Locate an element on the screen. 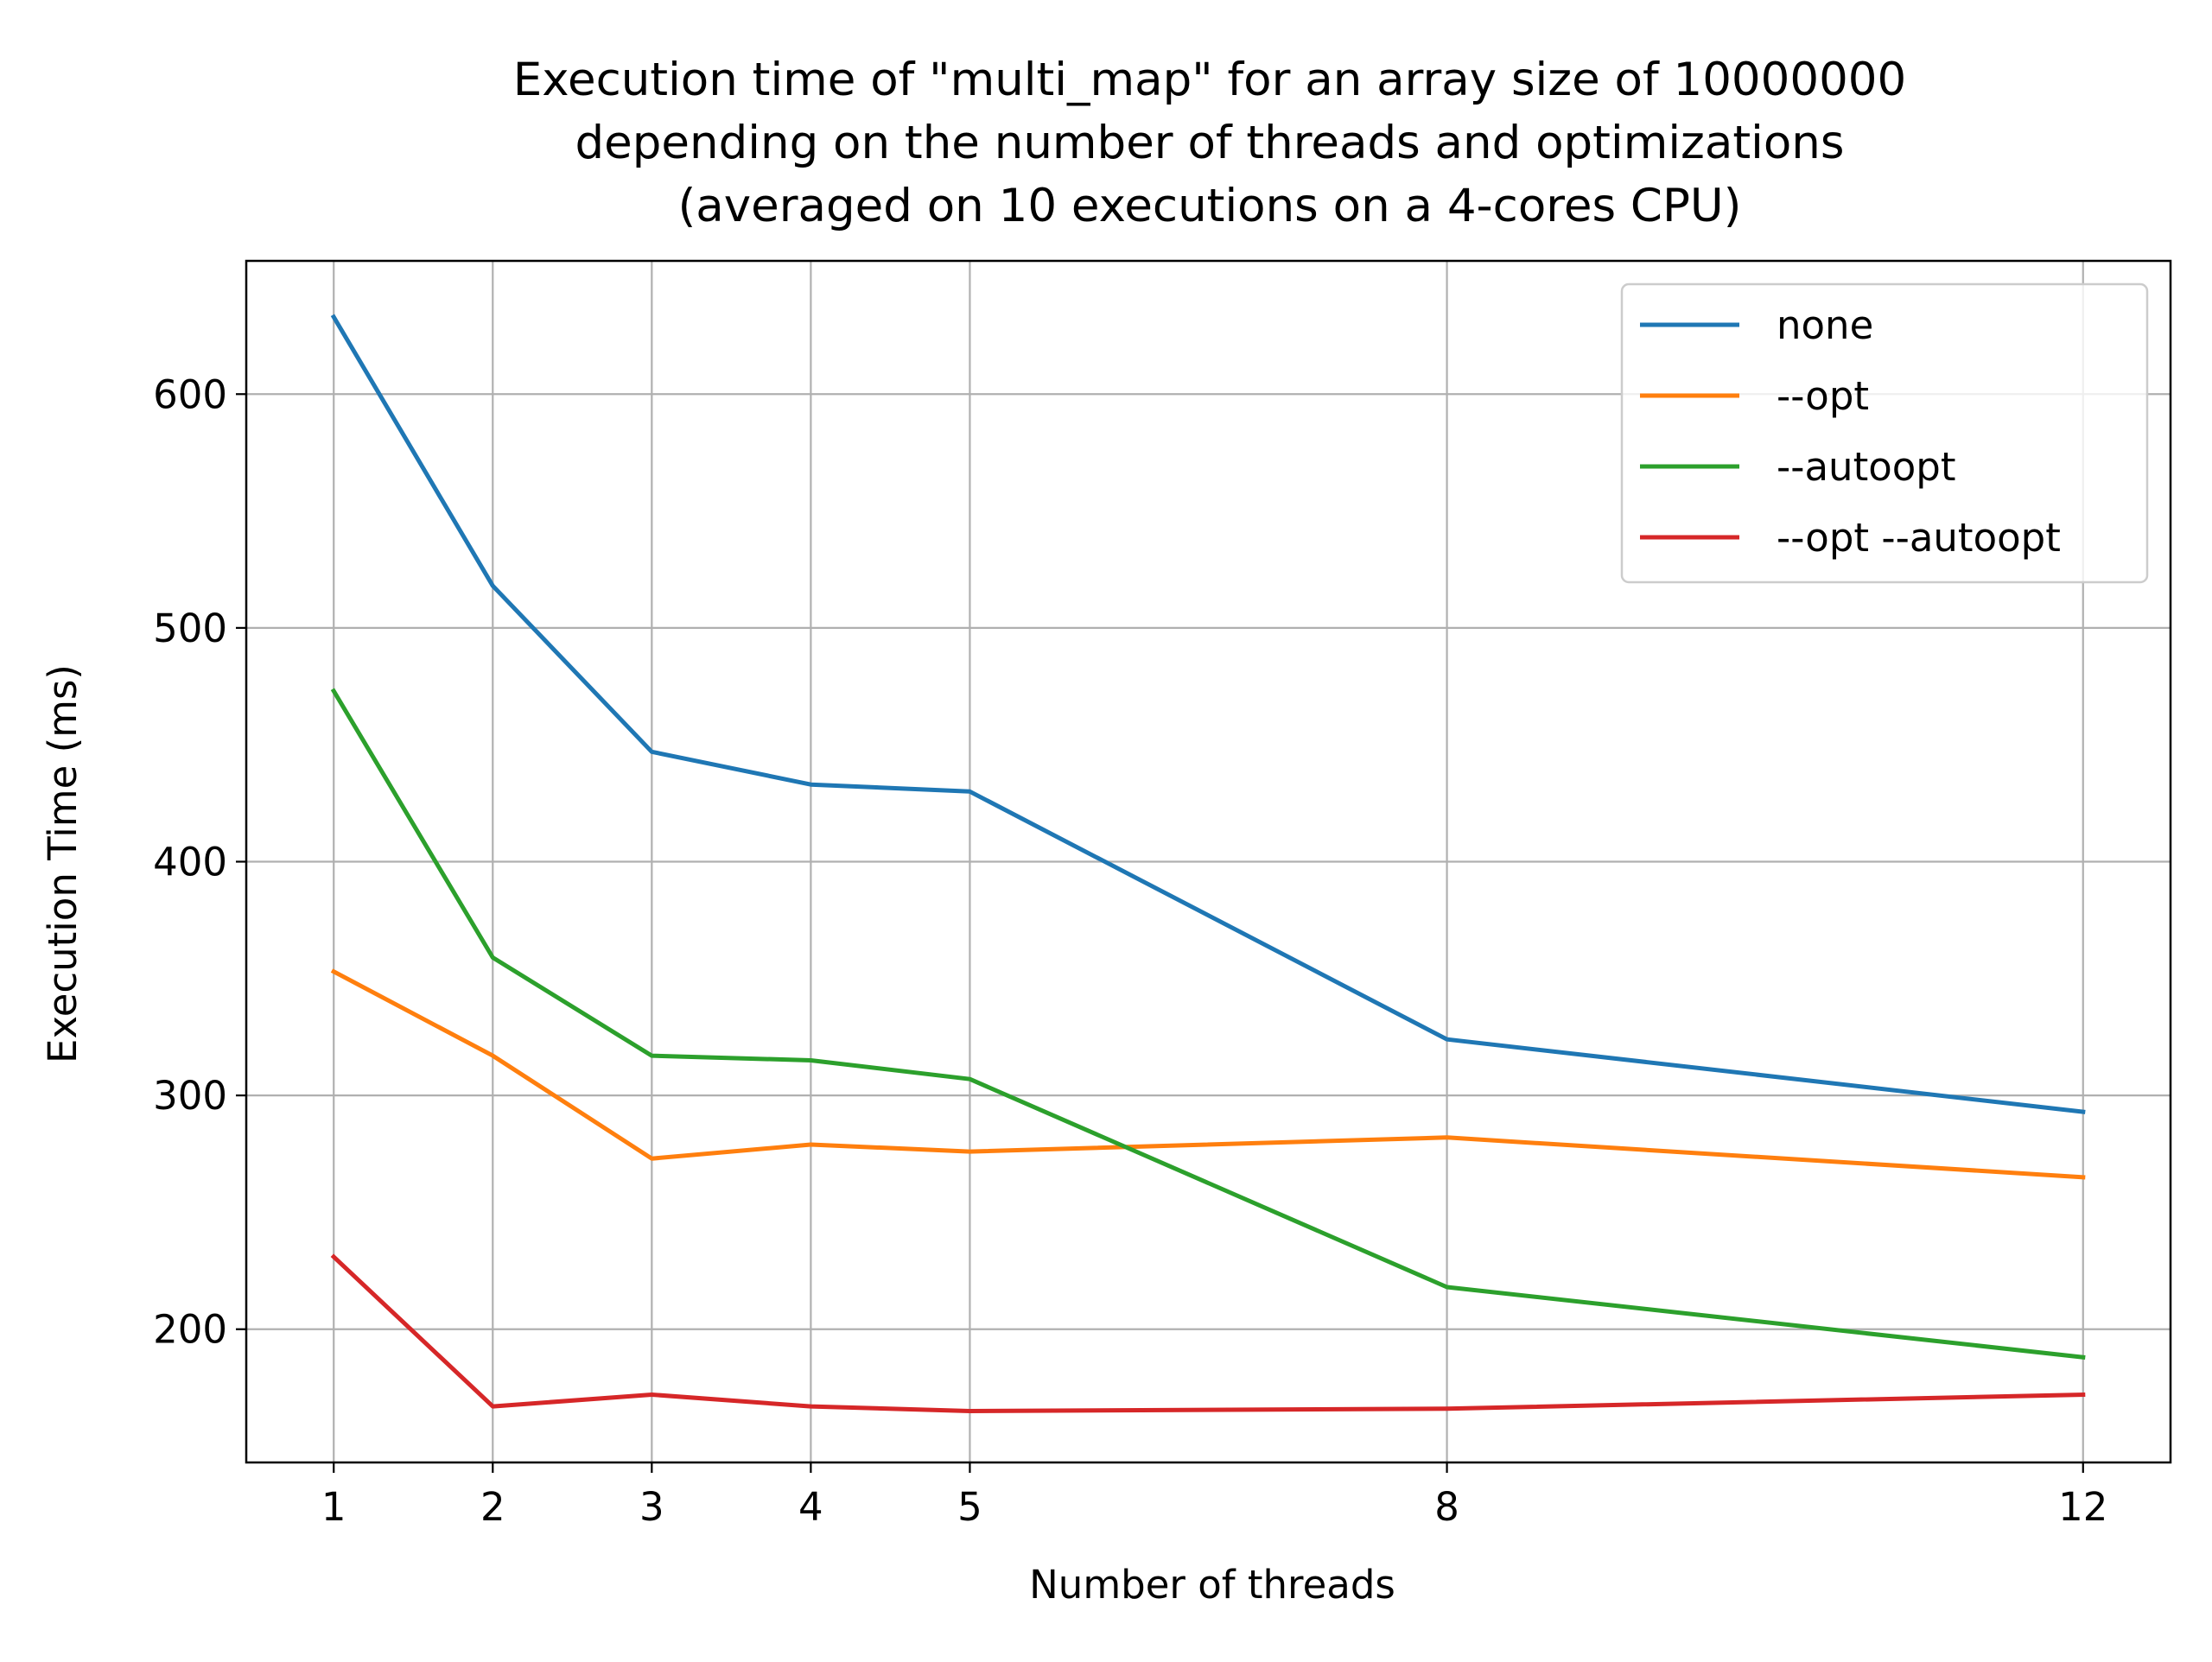 The width and height of the screenshot is (2212, 1662). x-tick-label: 3 is located at coordinates (651, 1507).